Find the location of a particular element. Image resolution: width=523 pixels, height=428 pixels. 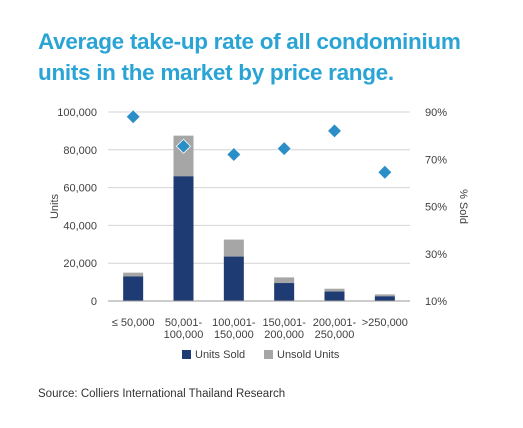

x-tick-label: 150,001- is located at coordinates (284, 323).